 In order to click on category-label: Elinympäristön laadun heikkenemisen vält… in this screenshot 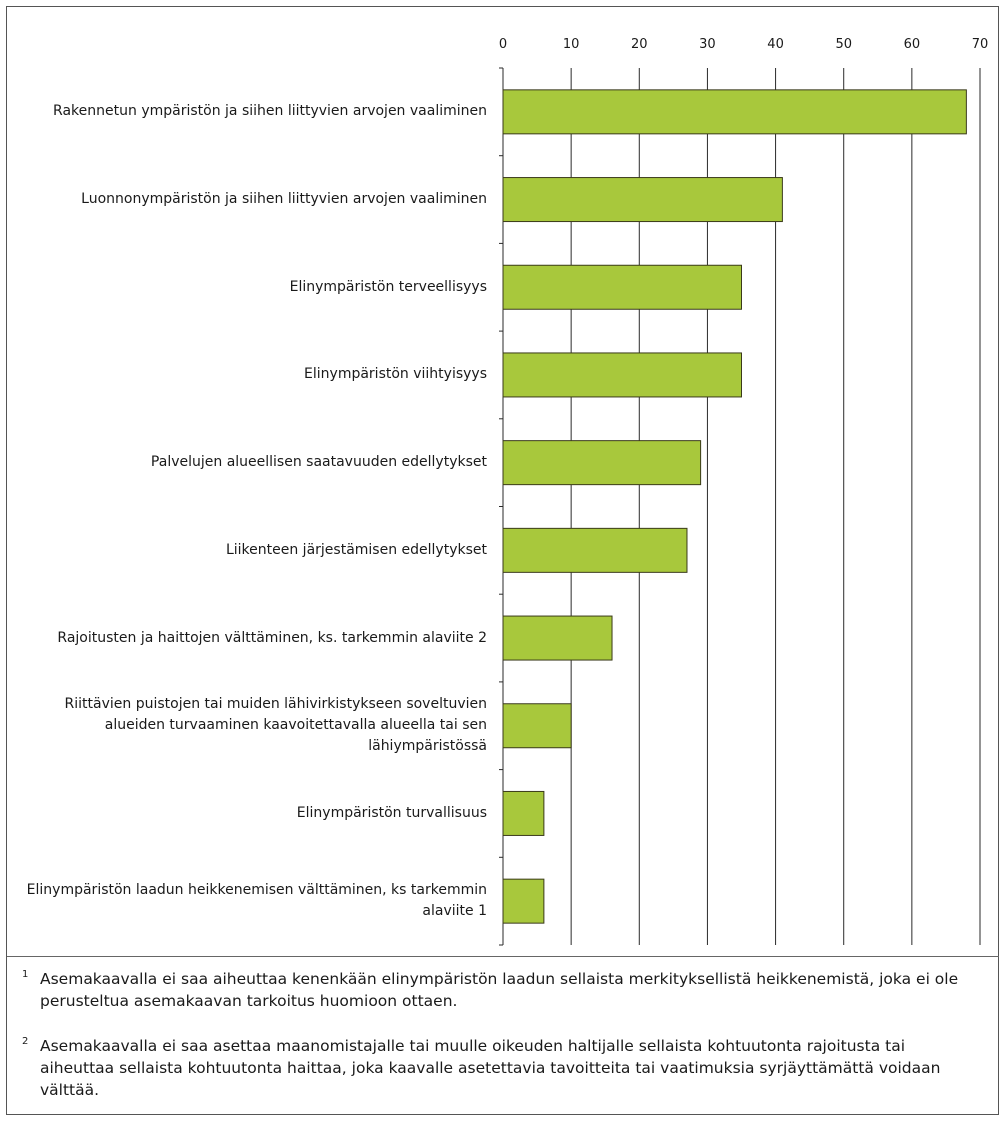, I will do `click(256, 901)`.